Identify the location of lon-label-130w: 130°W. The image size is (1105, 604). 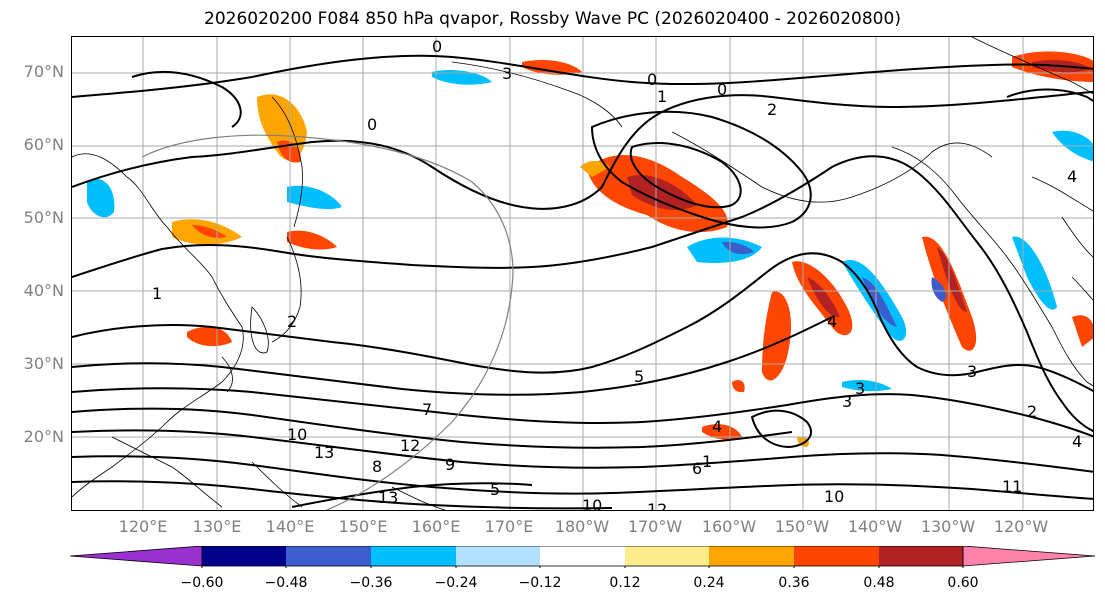
(948, 526).